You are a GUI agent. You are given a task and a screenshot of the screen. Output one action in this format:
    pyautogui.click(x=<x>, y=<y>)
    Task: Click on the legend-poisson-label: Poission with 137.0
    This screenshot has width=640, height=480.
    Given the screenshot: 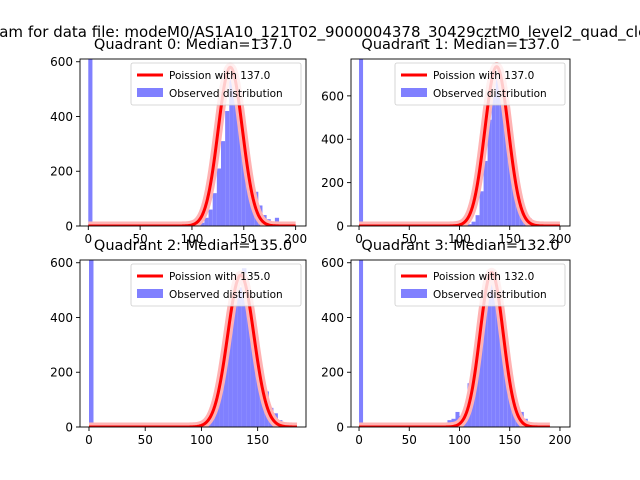 What is the action you would take?
    pyautogui.click(x=483, y=76)
    